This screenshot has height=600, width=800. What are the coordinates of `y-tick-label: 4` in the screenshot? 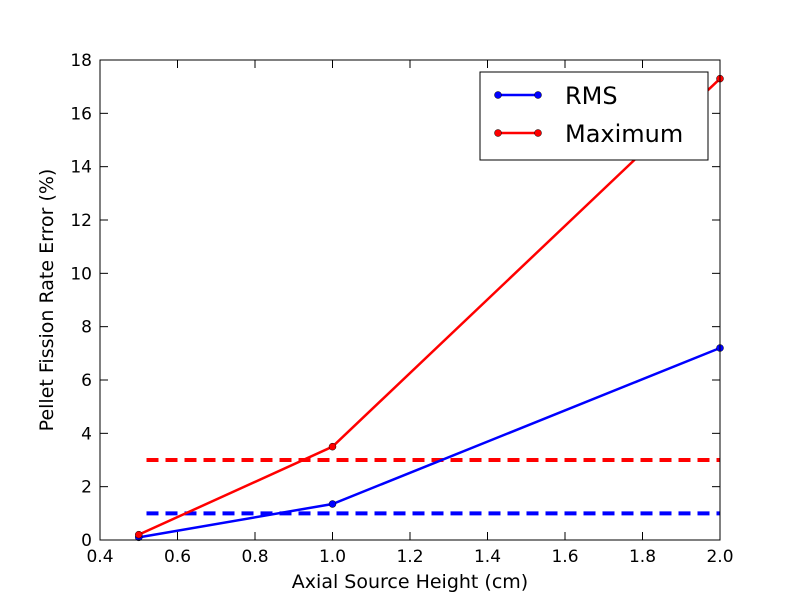 It's located at (86, 434).